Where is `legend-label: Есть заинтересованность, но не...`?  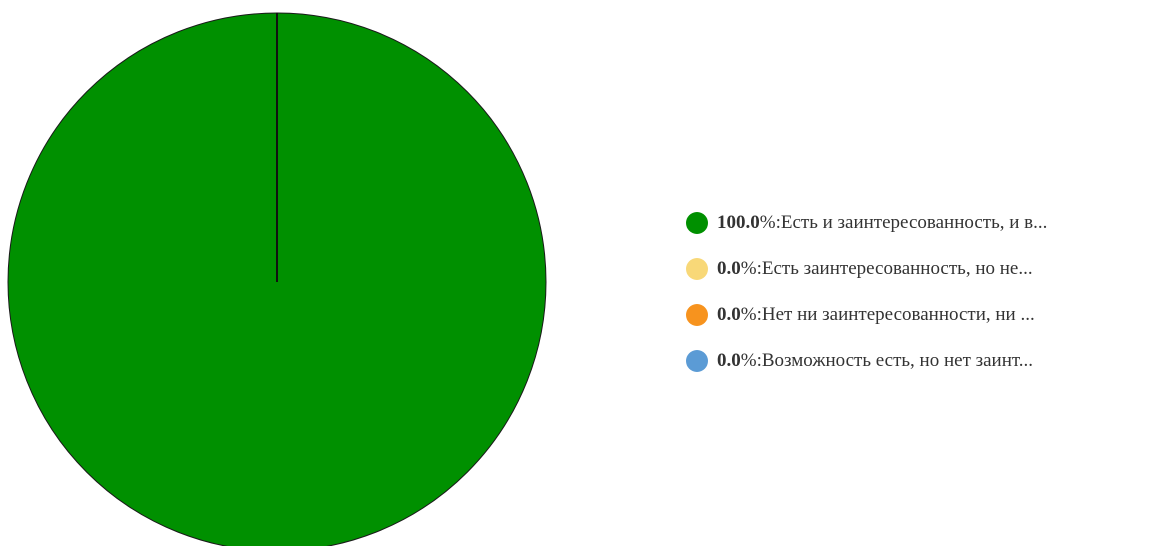
legend-label: Есть заинтересованность, но не... is located at coordinates (897, 268).